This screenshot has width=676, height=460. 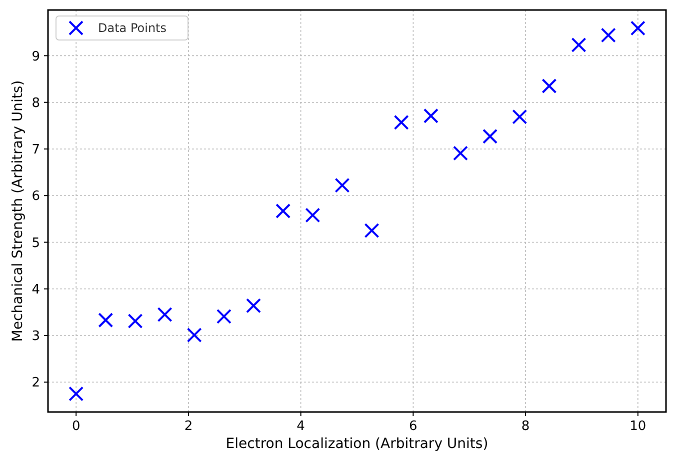 I want to click on y-tick-label: 5, so click(x=36, y=243).